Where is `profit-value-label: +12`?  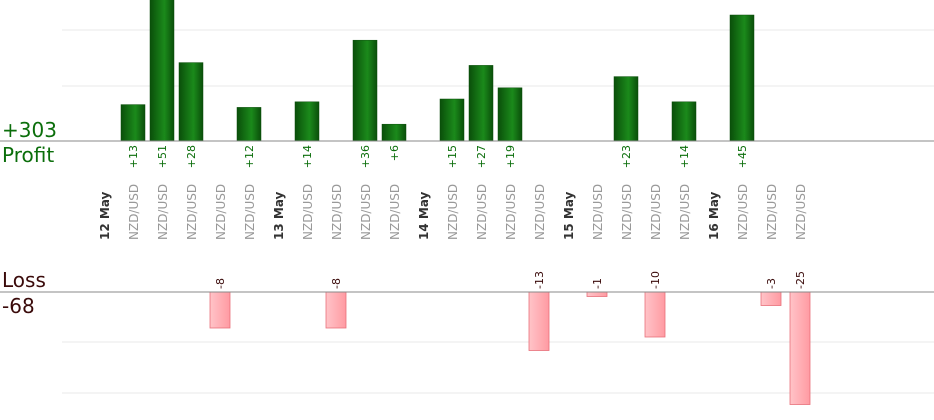
profit-value-label: +12 is located at coordinates (249, 156).